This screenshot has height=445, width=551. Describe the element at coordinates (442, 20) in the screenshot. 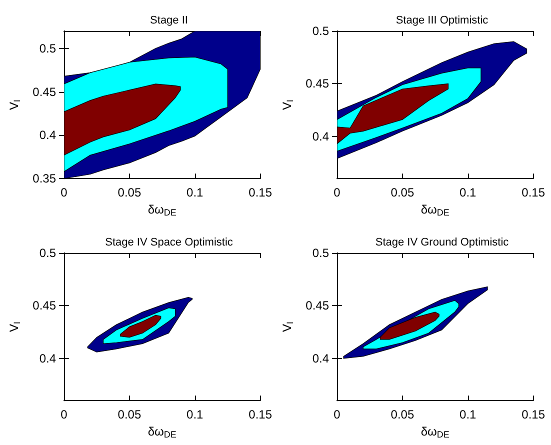

I see `chart-title: Stage III Optimistic` at that location.